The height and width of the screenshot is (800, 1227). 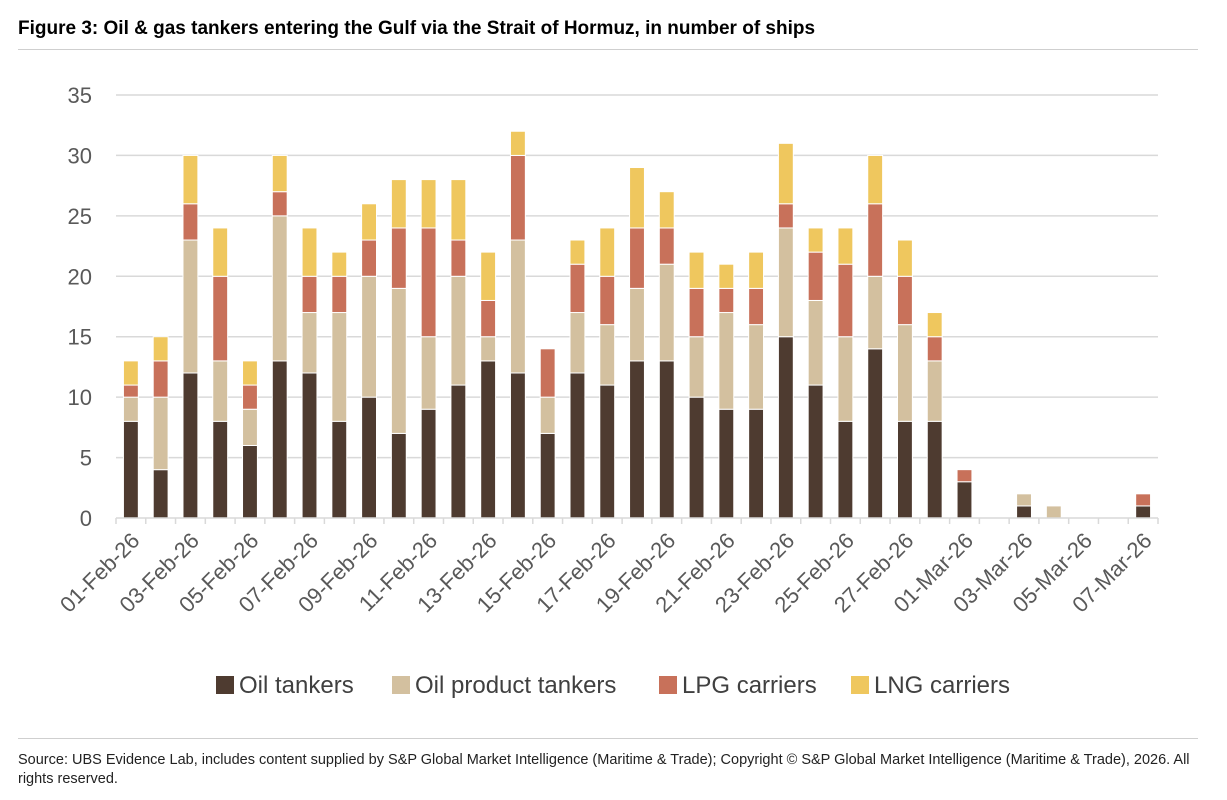 I want to click on legend-label: Oil tankers, so click(x=296, y=685).